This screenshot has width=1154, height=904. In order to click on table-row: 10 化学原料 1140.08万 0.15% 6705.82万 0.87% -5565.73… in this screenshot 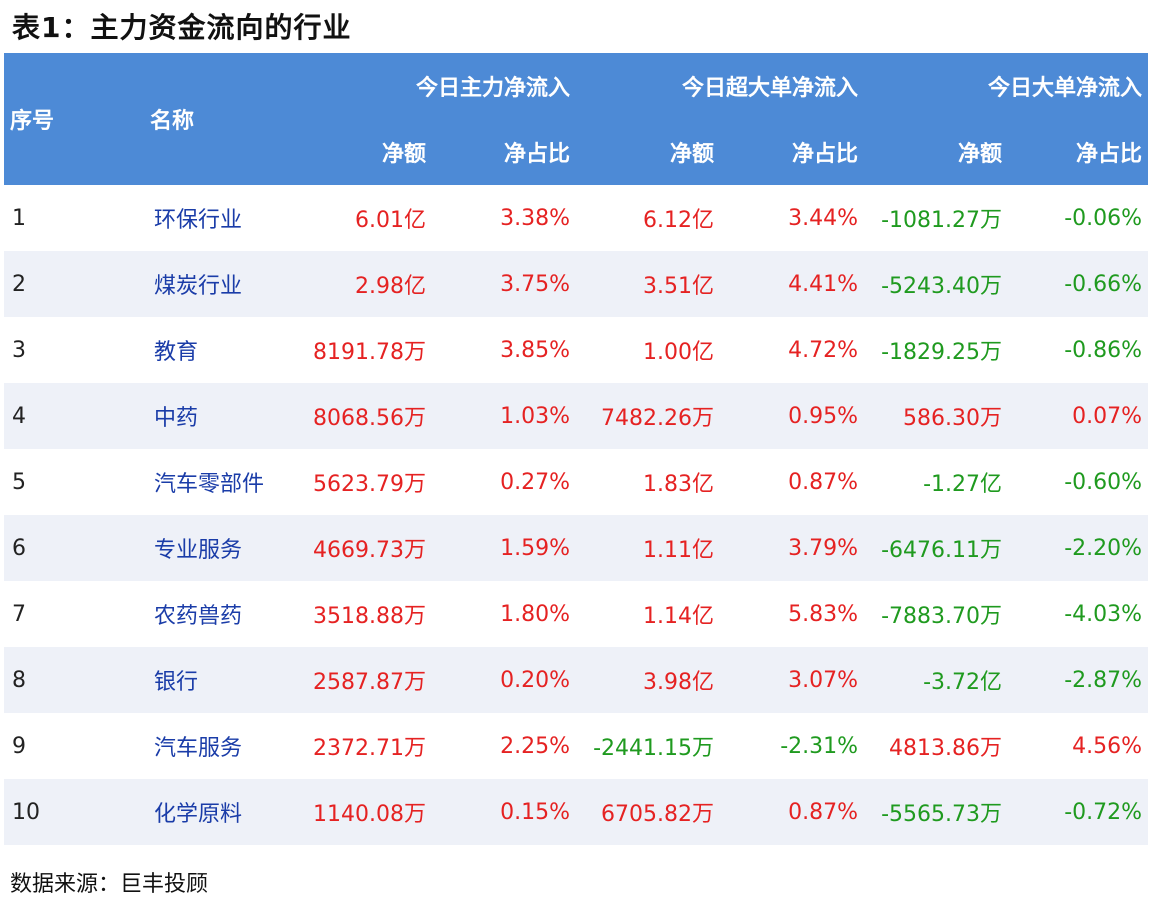, I will do `click(576, 812)`.